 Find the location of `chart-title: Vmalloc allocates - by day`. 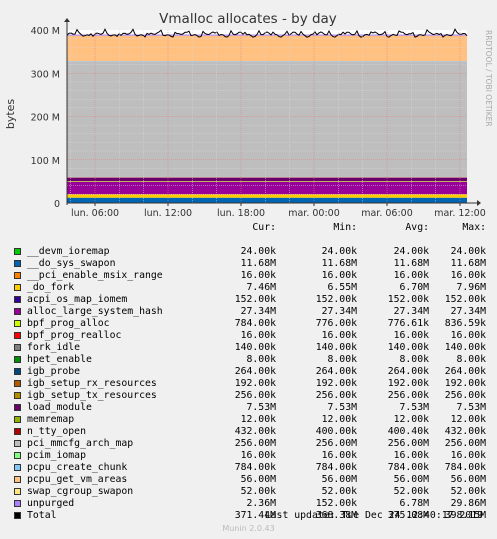

chart-title: Vmalloc allocates - by day is located at coordinates (248, 19).